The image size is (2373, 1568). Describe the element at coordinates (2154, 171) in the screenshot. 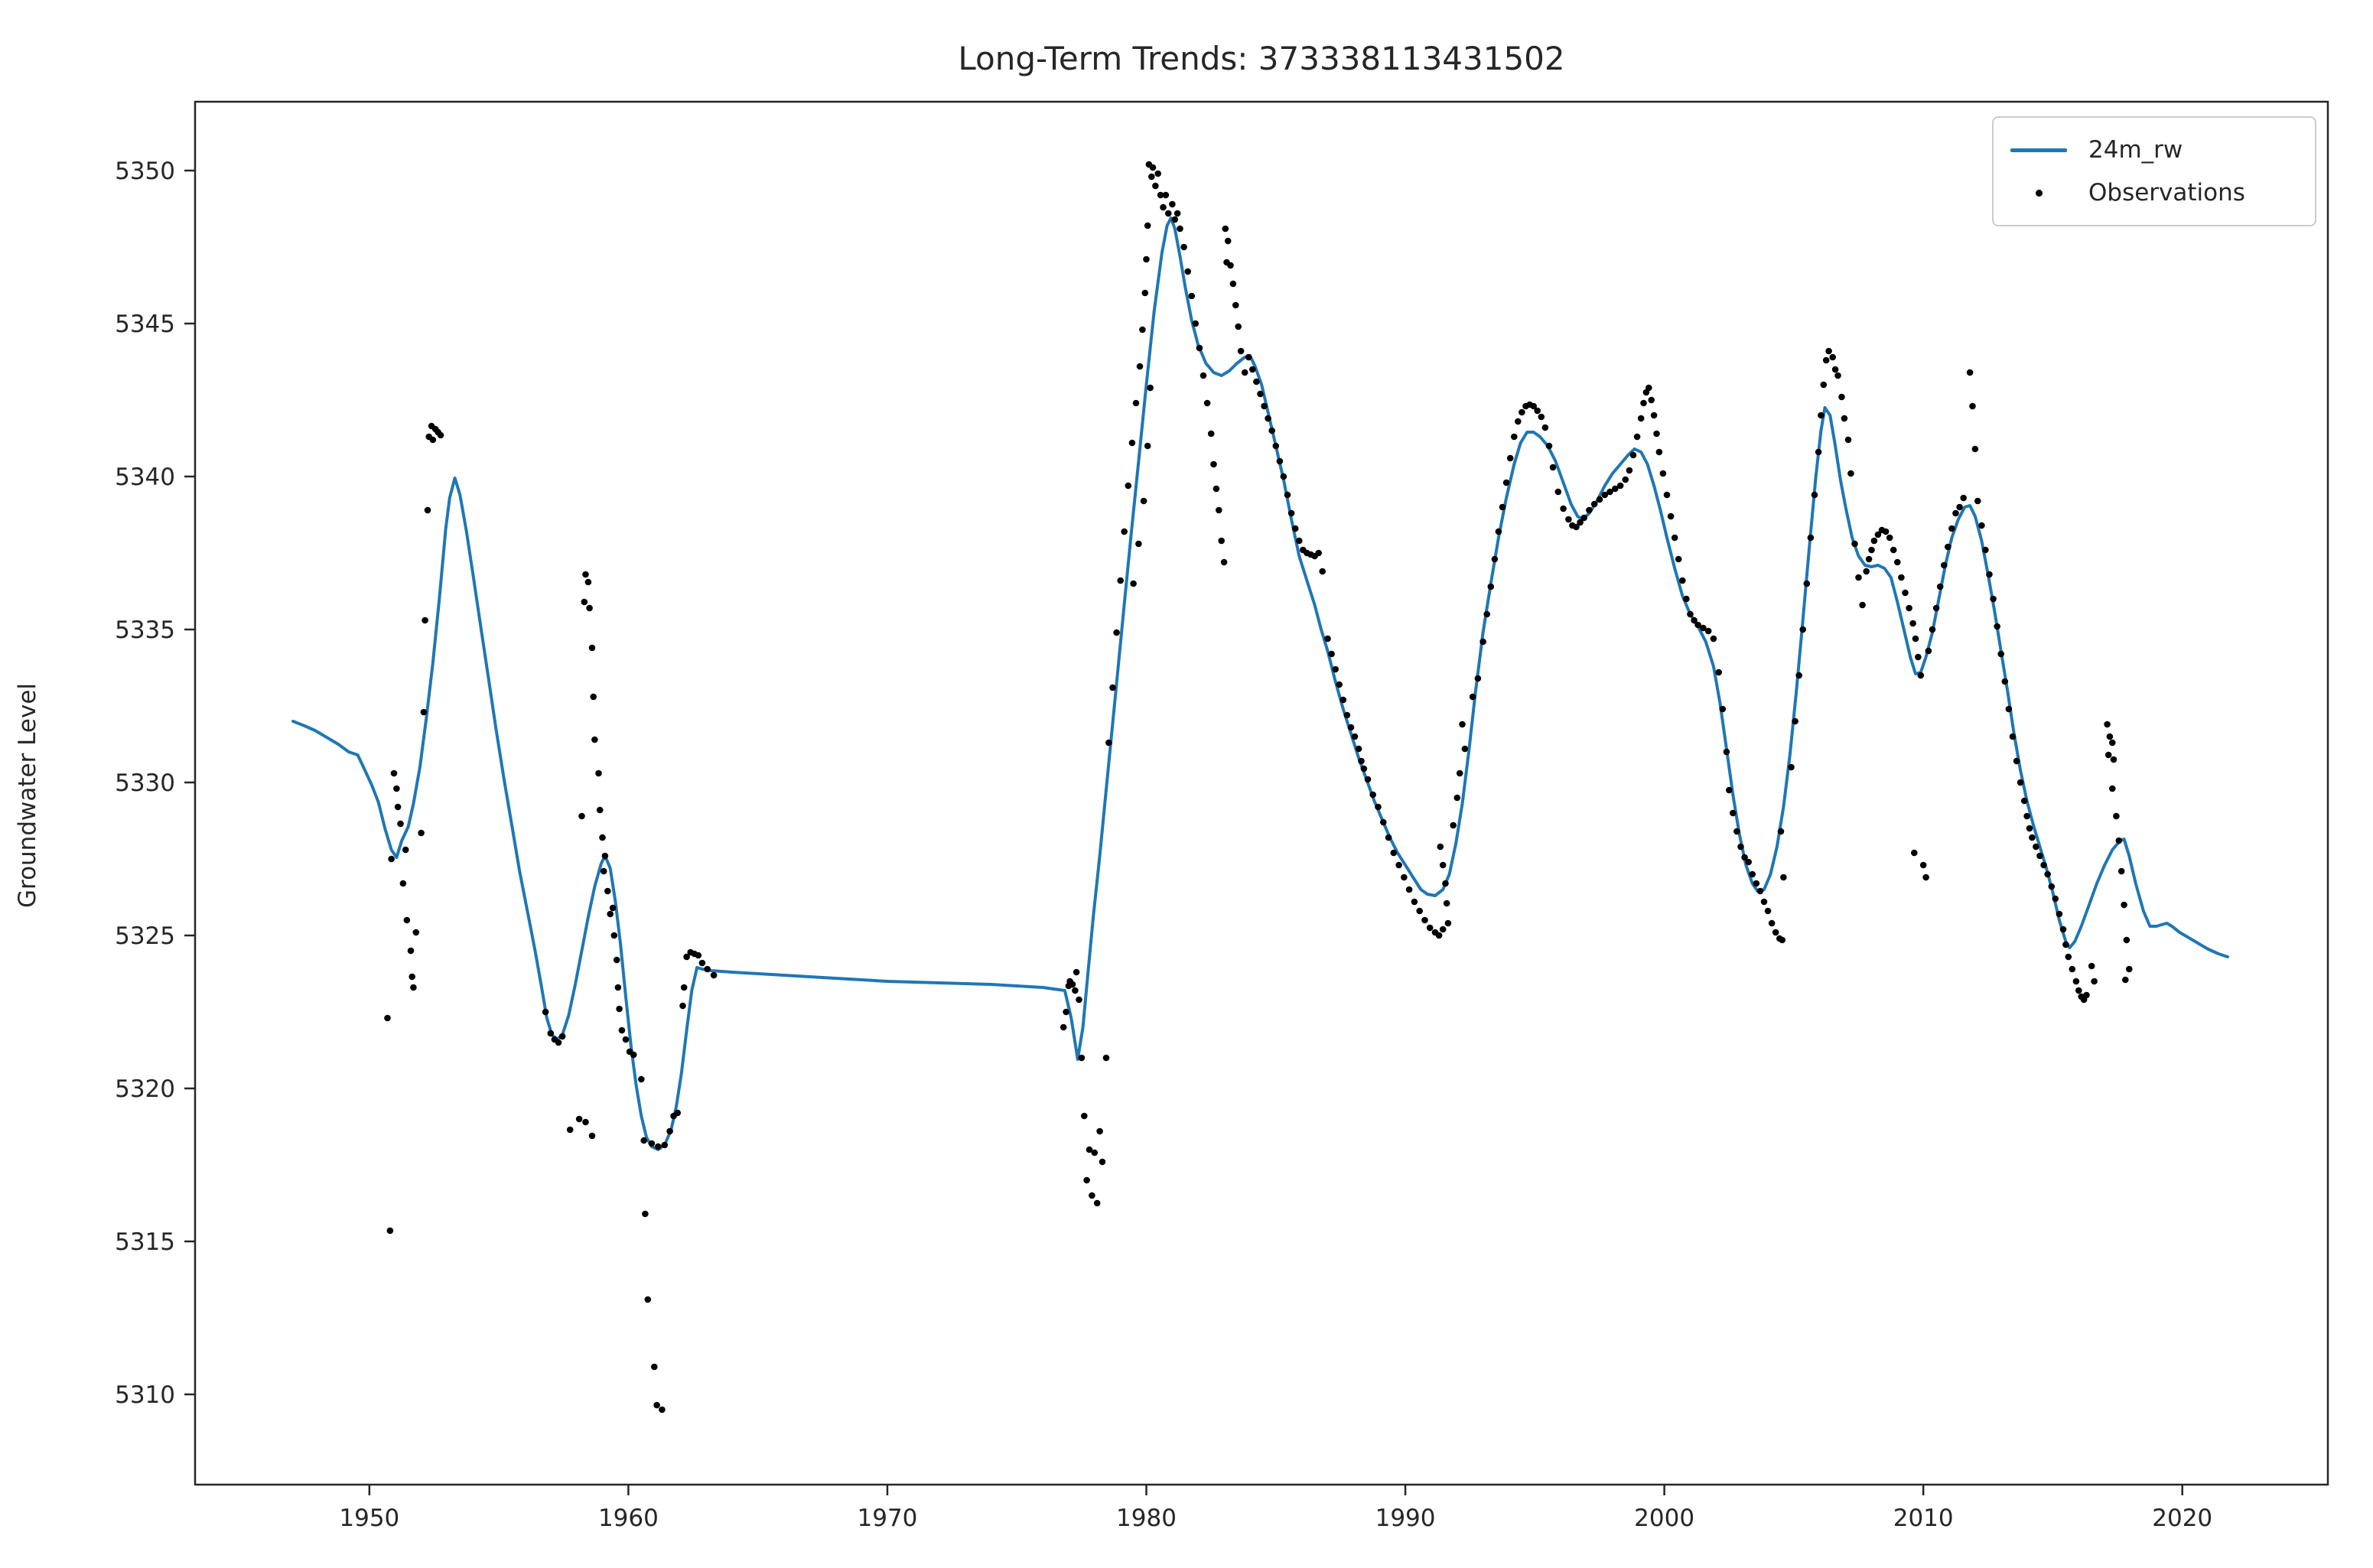

I see `legend: 24m_rw Observations` at that location.